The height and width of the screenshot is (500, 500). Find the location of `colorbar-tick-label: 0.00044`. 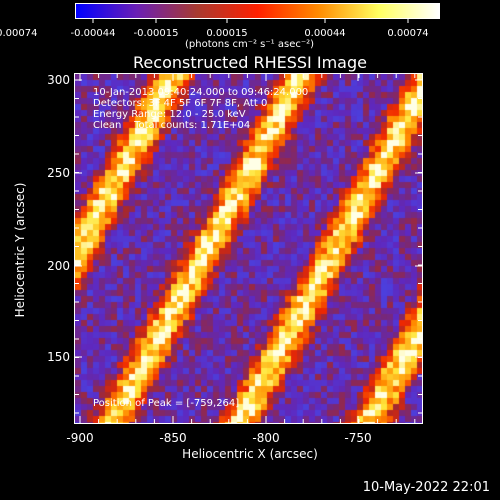

colorbar-tick-label: 0.00044 is located at coordinates (325, 33).